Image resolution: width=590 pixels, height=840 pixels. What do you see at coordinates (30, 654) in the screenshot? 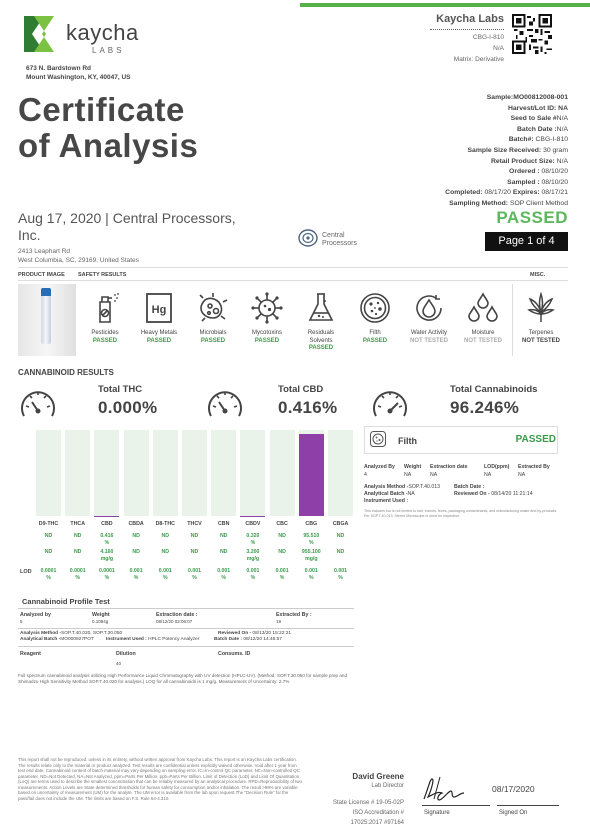
I see `profile-reagent-label: Reagent` at bounding box center [30, 654].